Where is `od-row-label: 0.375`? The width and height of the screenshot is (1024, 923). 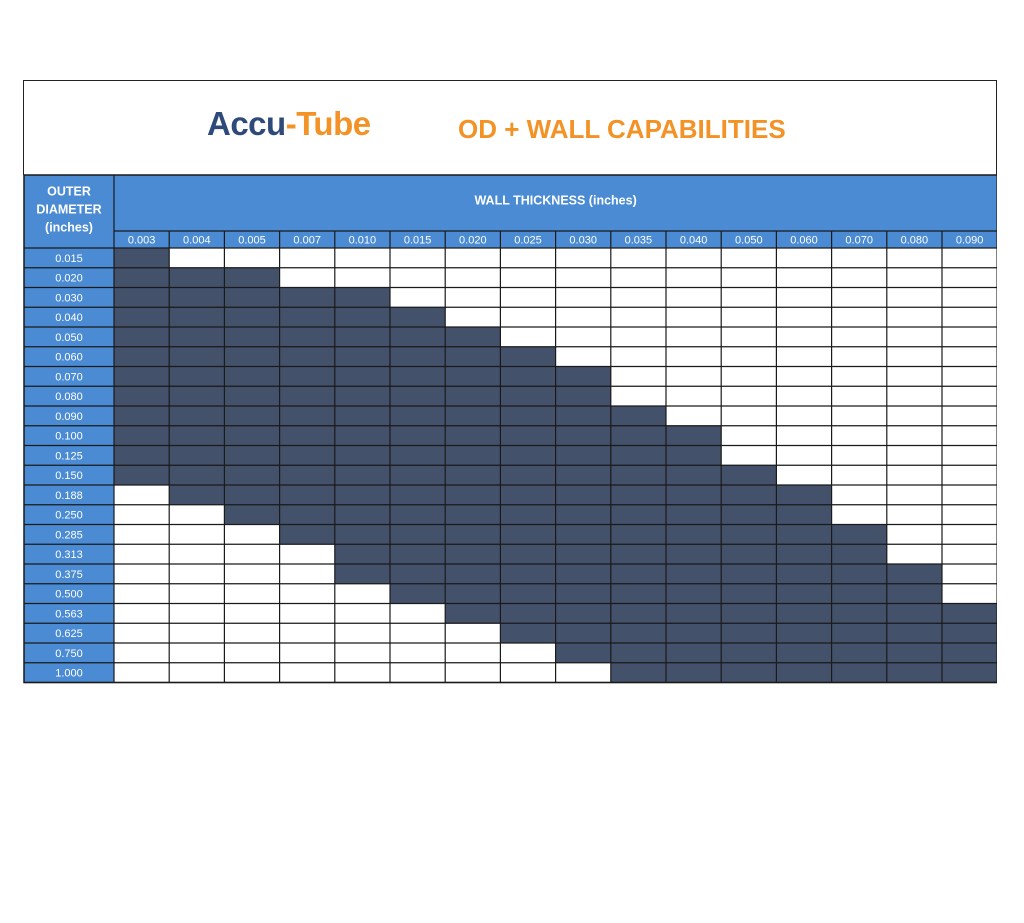 od-row-label: 0.375 is located at coordinates (69, 575).